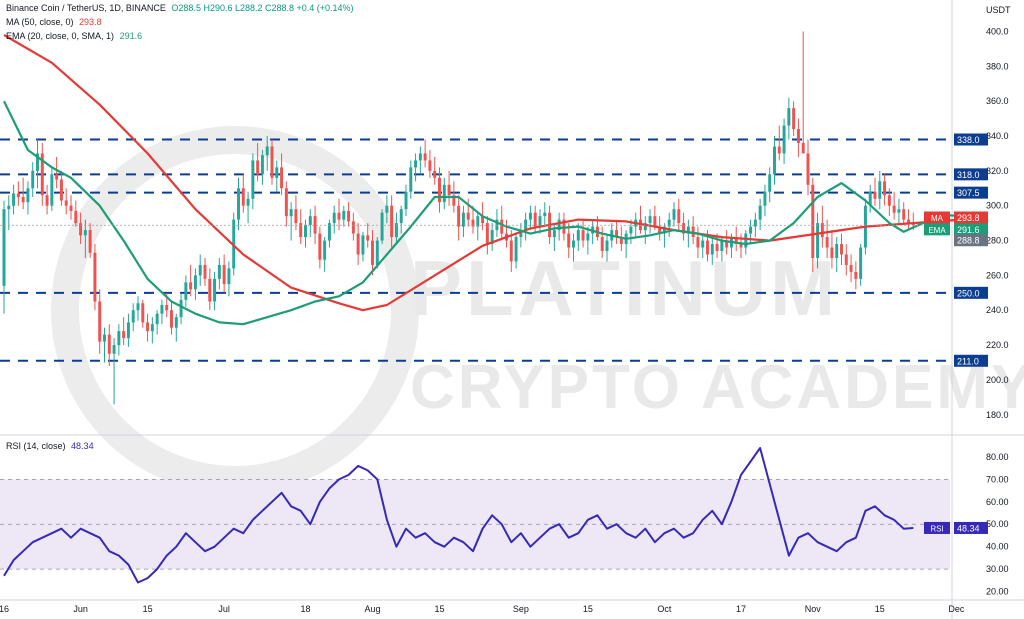 This screenshot has width=1024, height=619. What do you see at coordinates (968, 218) in the screenshot?
I see `value-badge-label: 293.8` at bounding box center [968, 218].